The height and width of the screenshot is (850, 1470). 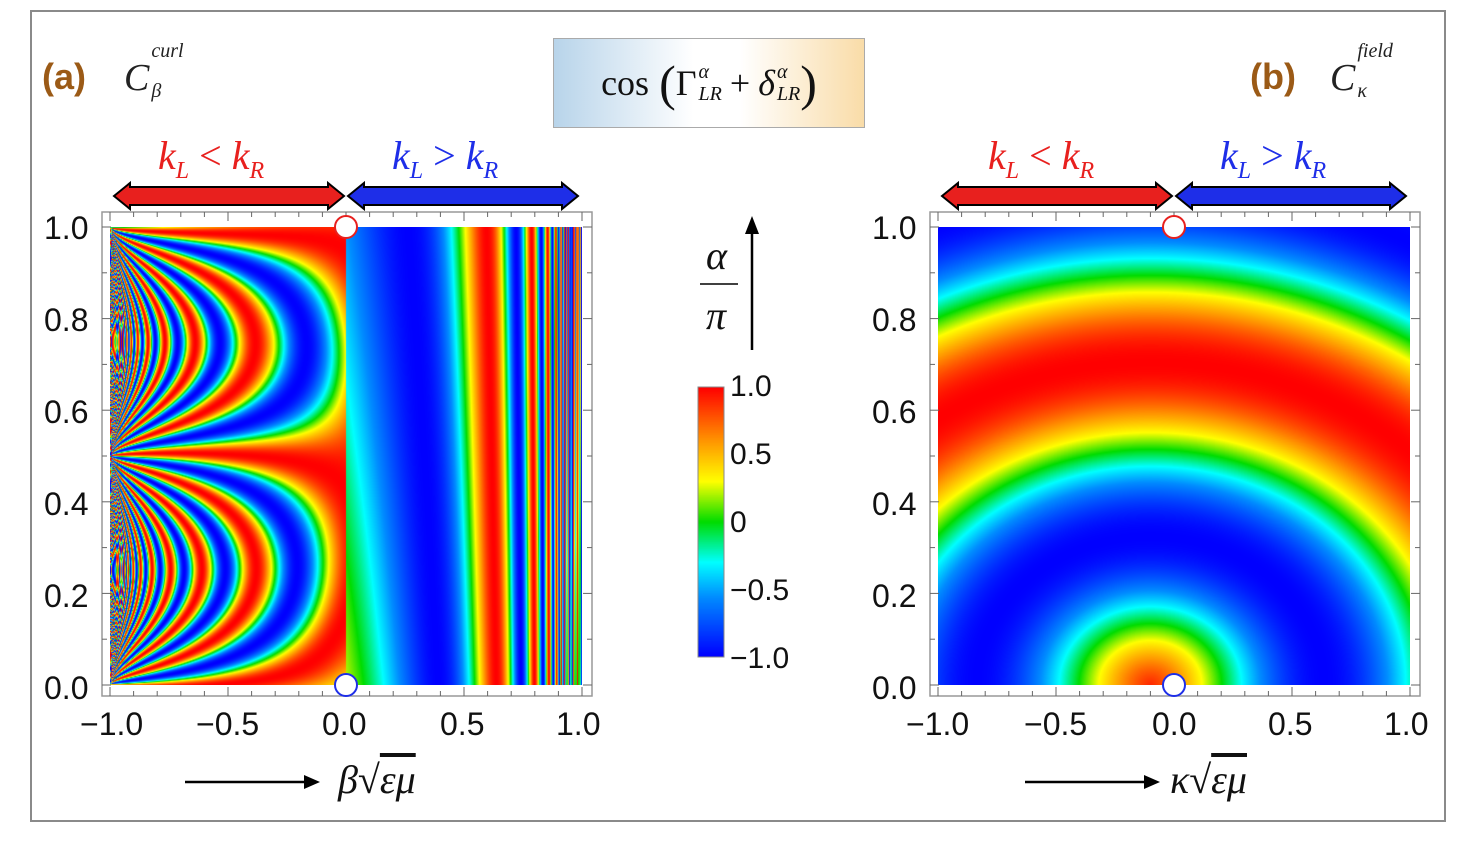 I want to click on y-tick-a-1: 0.2, so click(x=66, y=596).